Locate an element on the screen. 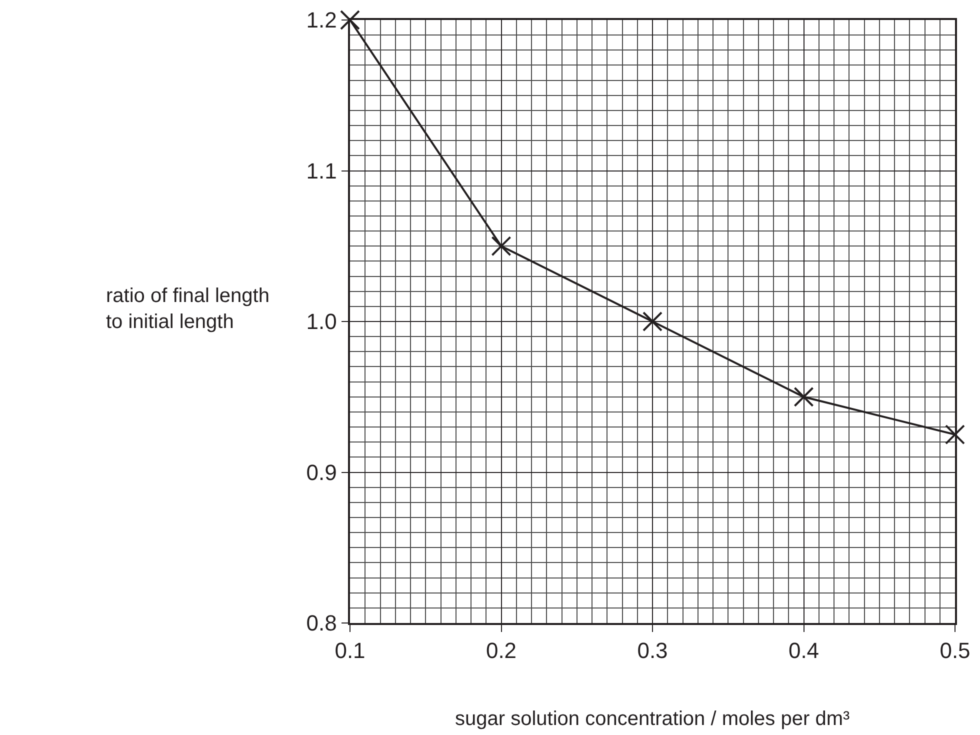  x-tick-label: 0.5 is located at coordinates (955, 651).